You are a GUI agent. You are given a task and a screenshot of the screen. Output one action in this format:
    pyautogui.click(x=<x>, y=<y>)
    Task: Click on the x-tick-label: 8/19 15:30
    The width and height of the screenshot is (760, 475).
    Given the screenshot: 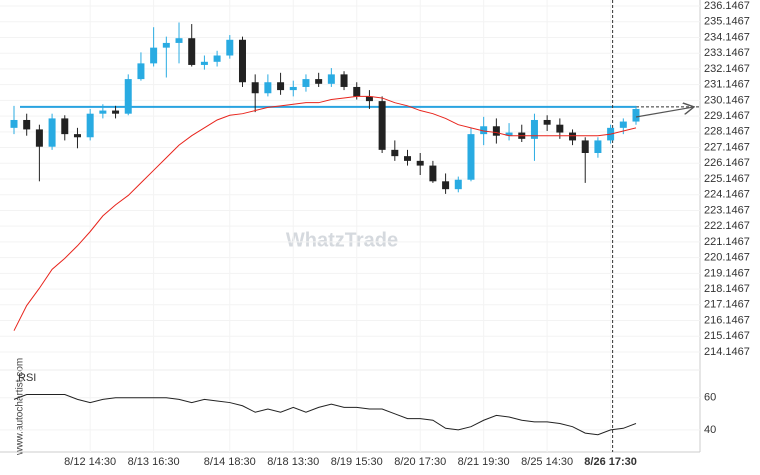 What is the action you would take?
    pyautogui.click(x=357, y=462)
    